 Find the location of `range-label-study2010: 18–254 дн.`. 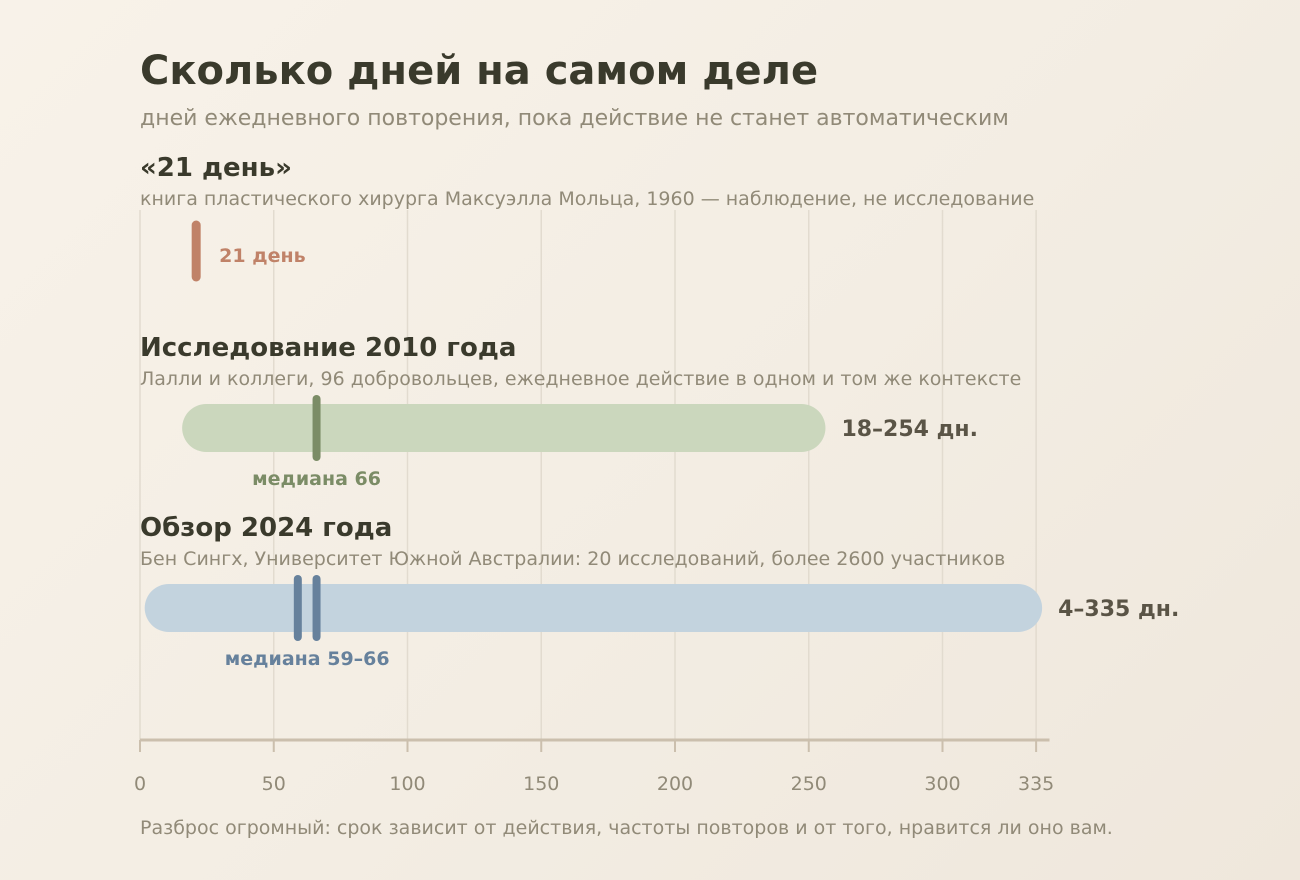

range-label-study2010: 18–254 дн. is located at coordinates (909, 429).